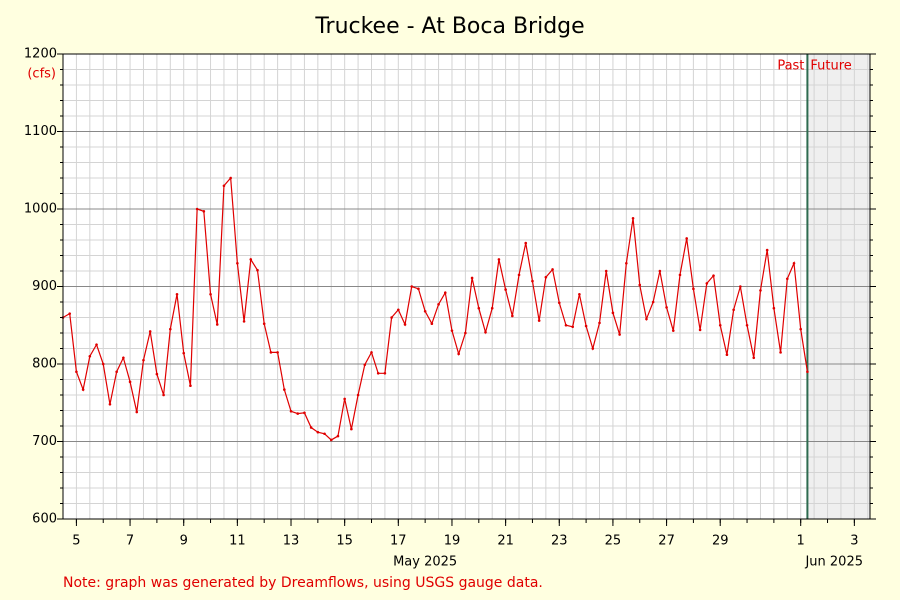 This screenshot has height=600, width=900. Describe the element at coordinates (41, 74) in the screenshot. I see `y-unit: (cfs)` at that location.